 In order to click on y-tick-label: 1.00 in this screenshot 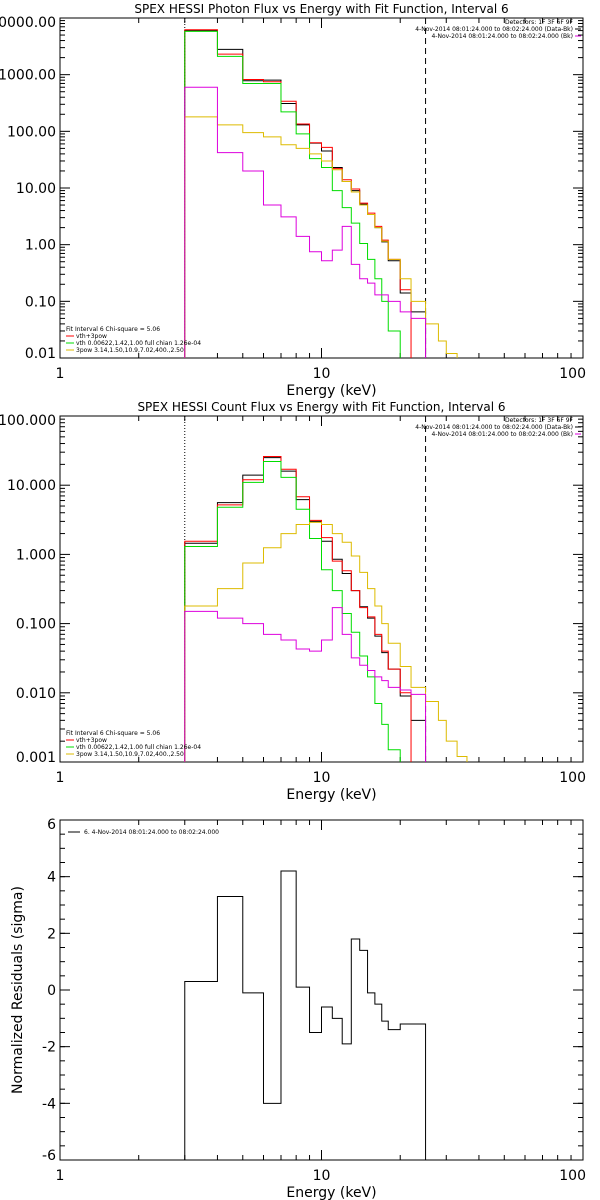, I will do `click(40, 246)`.